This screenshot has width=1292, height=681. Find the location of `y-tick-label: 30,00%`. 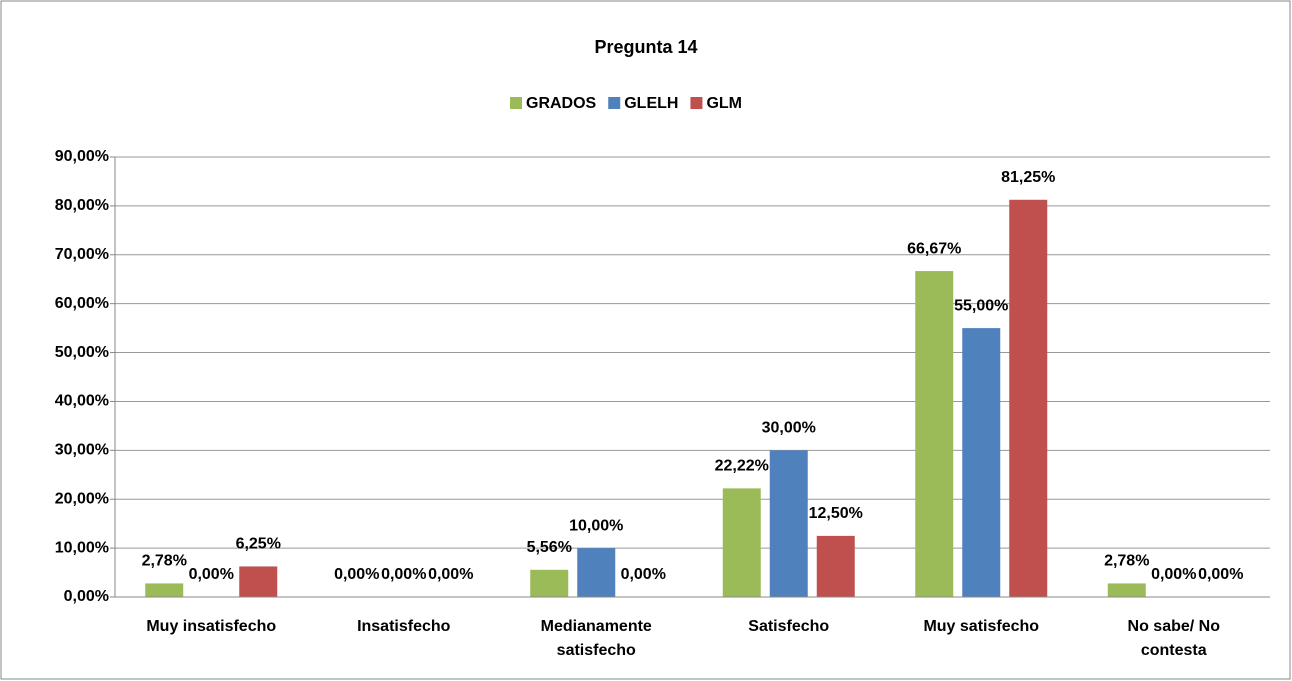

y-tick-label: 30,00% is located at coordinates (82, 450).